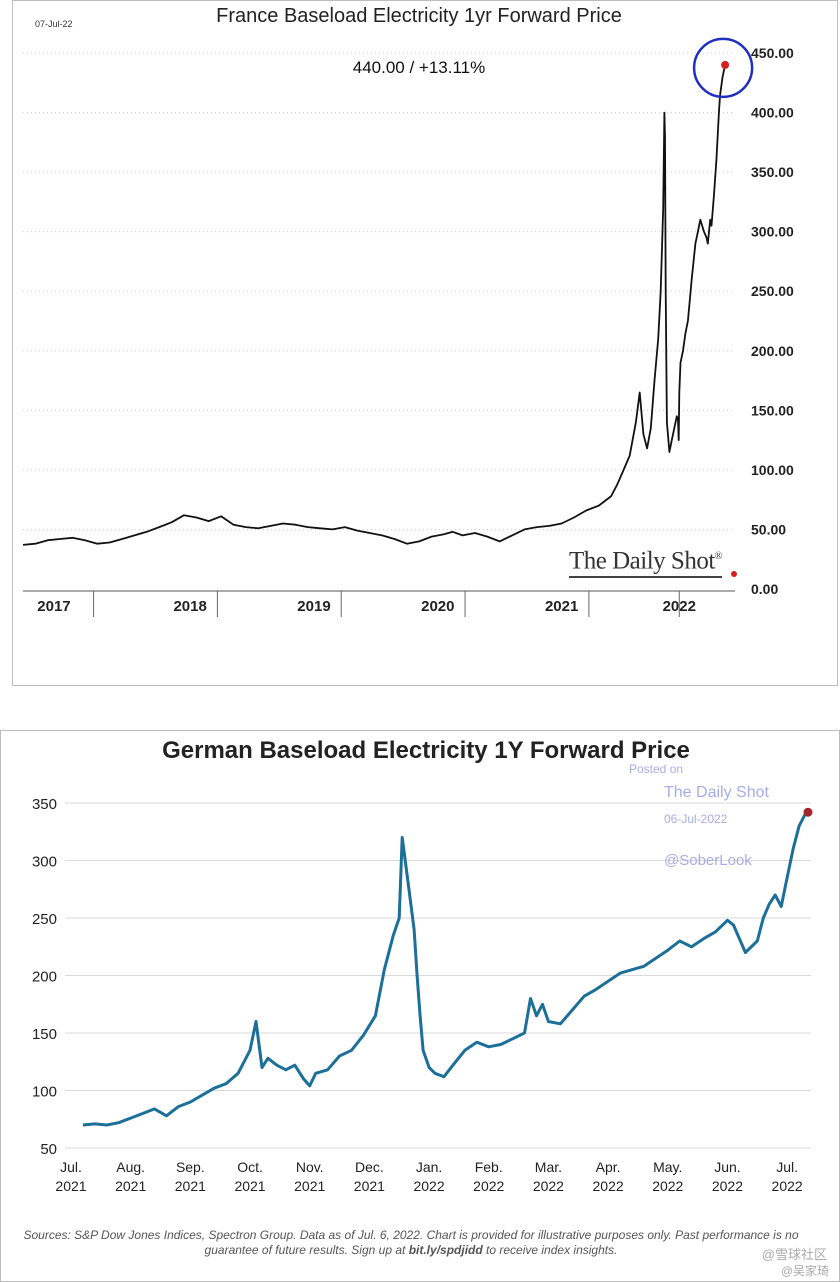  What do you see at coordinates (189, 606) in the screenshot?
I see `x-year-label: 2018` at bounding box center [189, 606].